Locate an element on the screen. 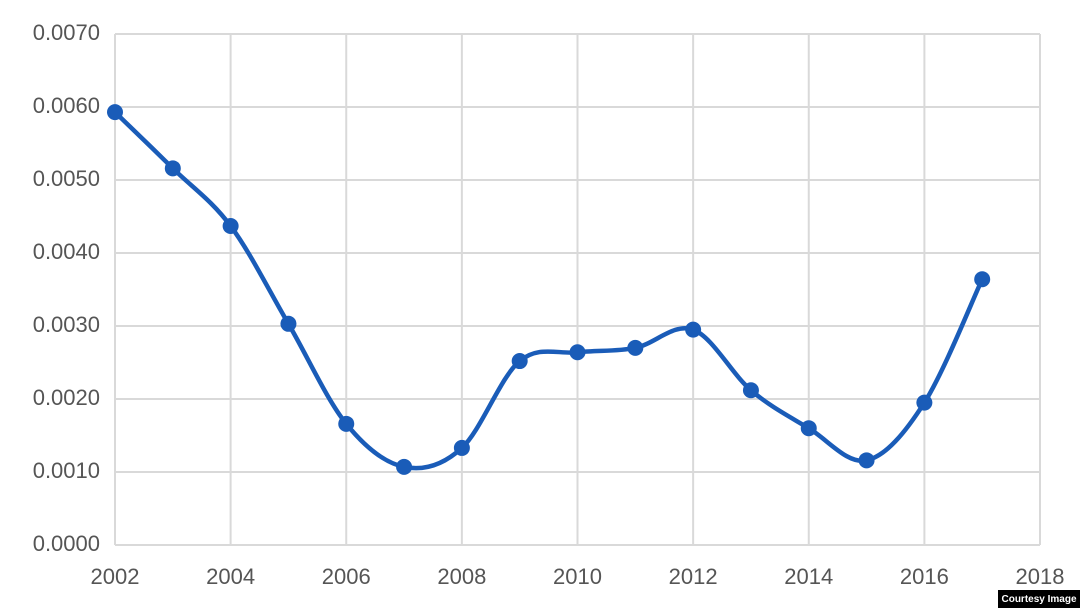  y-tick-label: 0.0070 is located at coordinates (66, 32).